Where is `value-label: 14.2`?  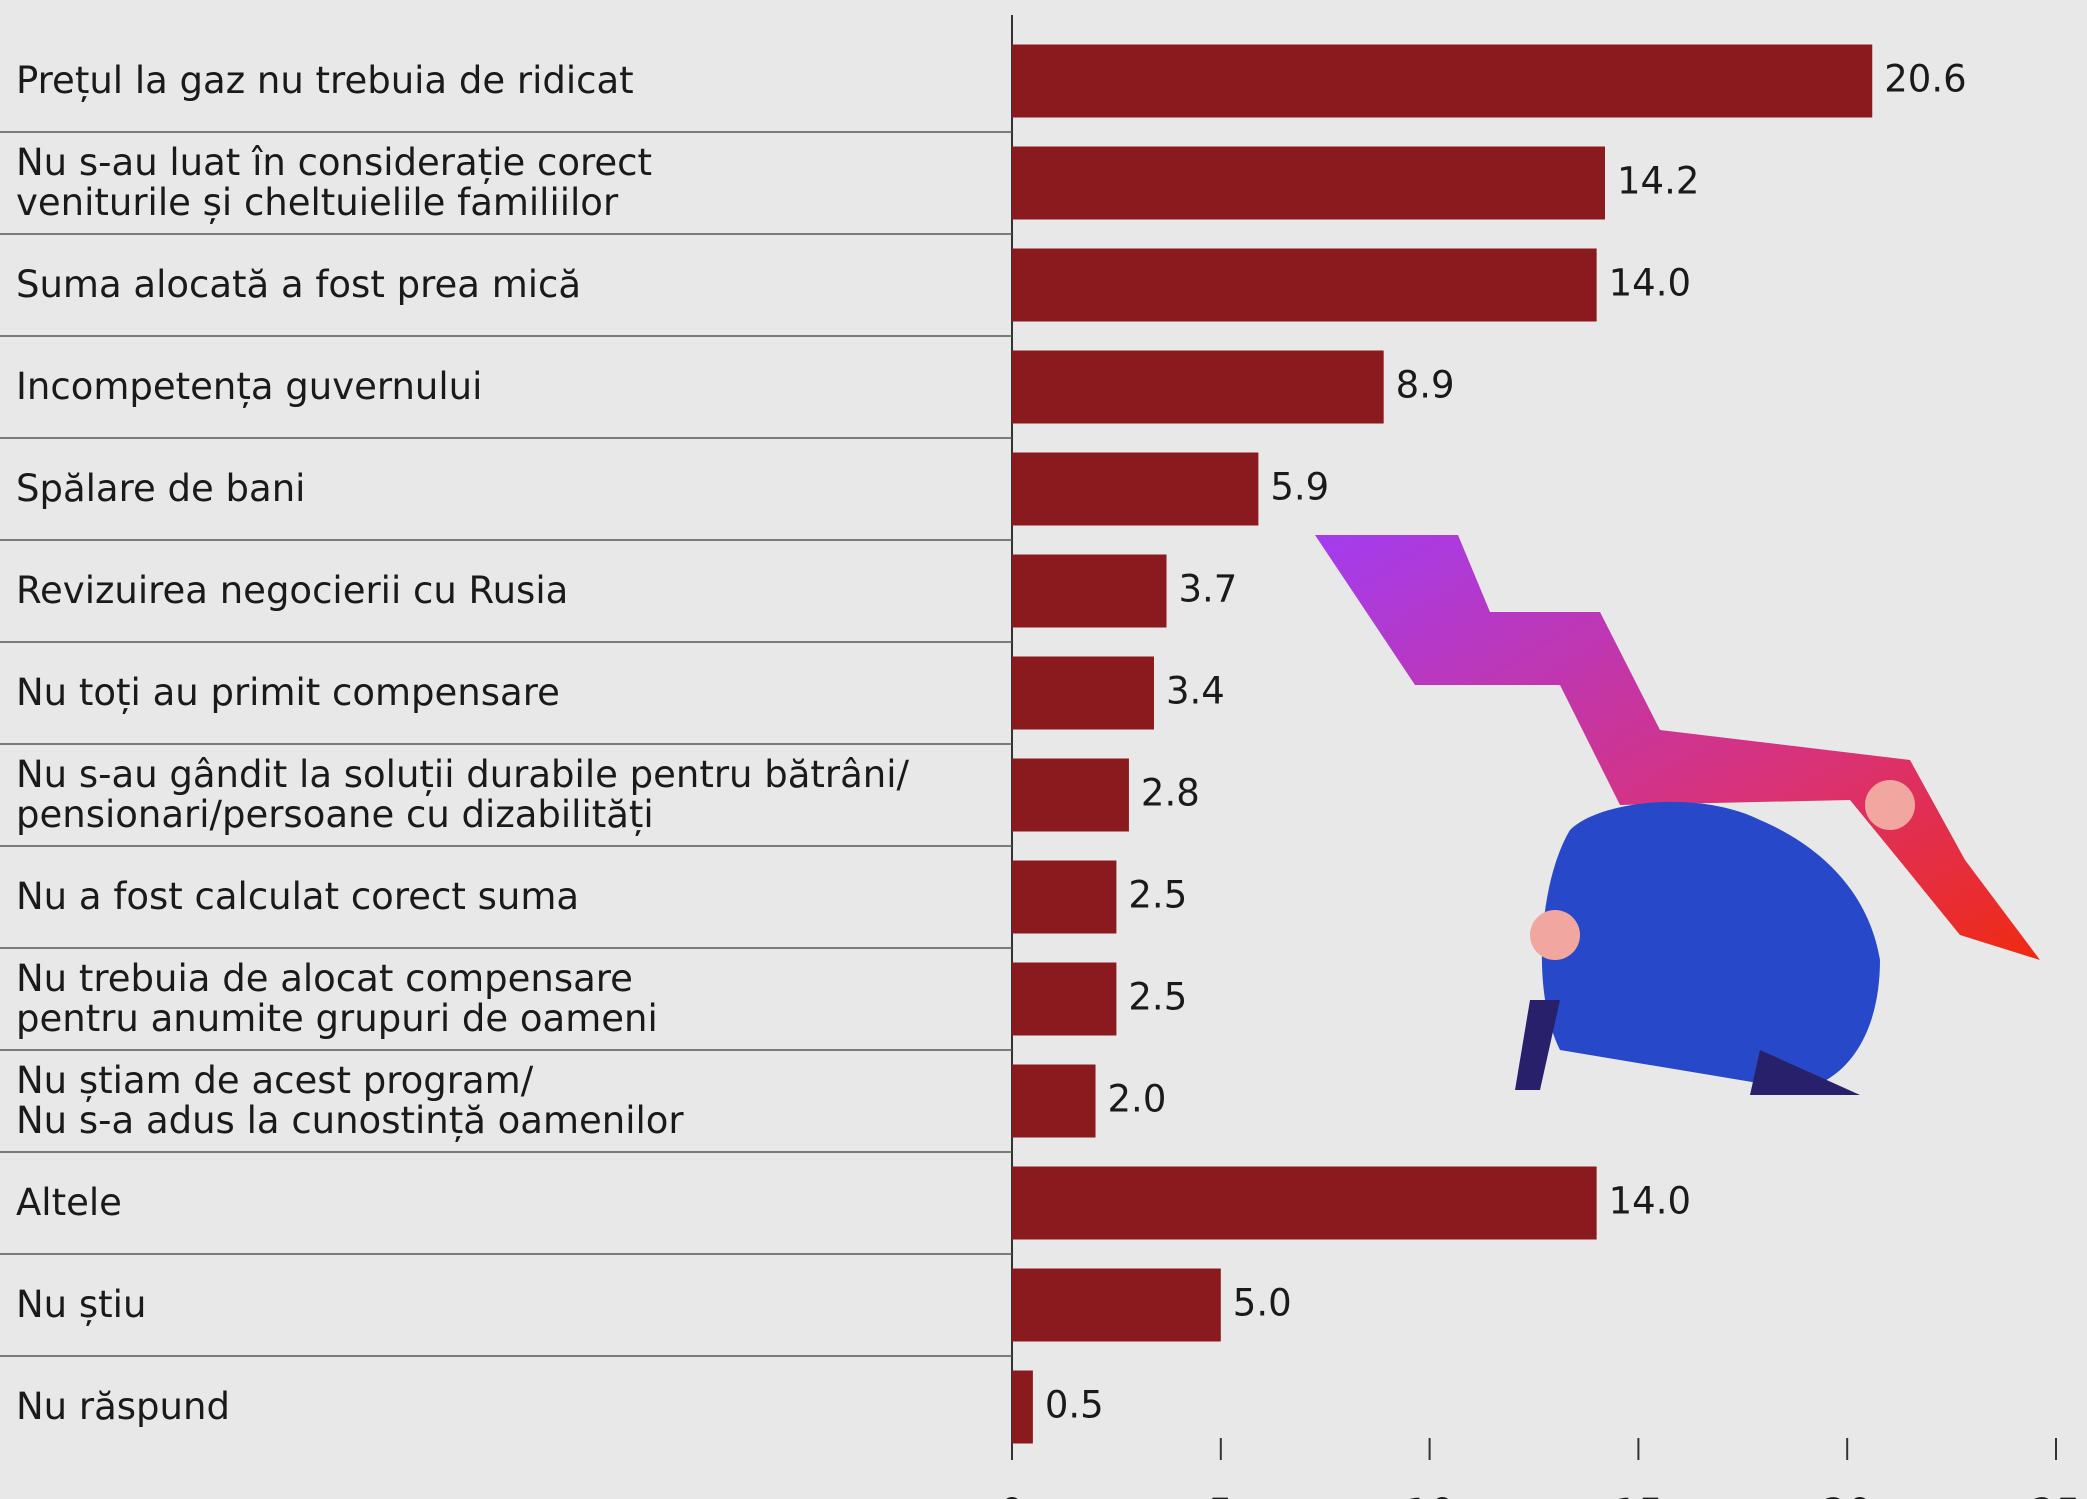 value-label: 14.2 is located at coordinates (1658, 181).